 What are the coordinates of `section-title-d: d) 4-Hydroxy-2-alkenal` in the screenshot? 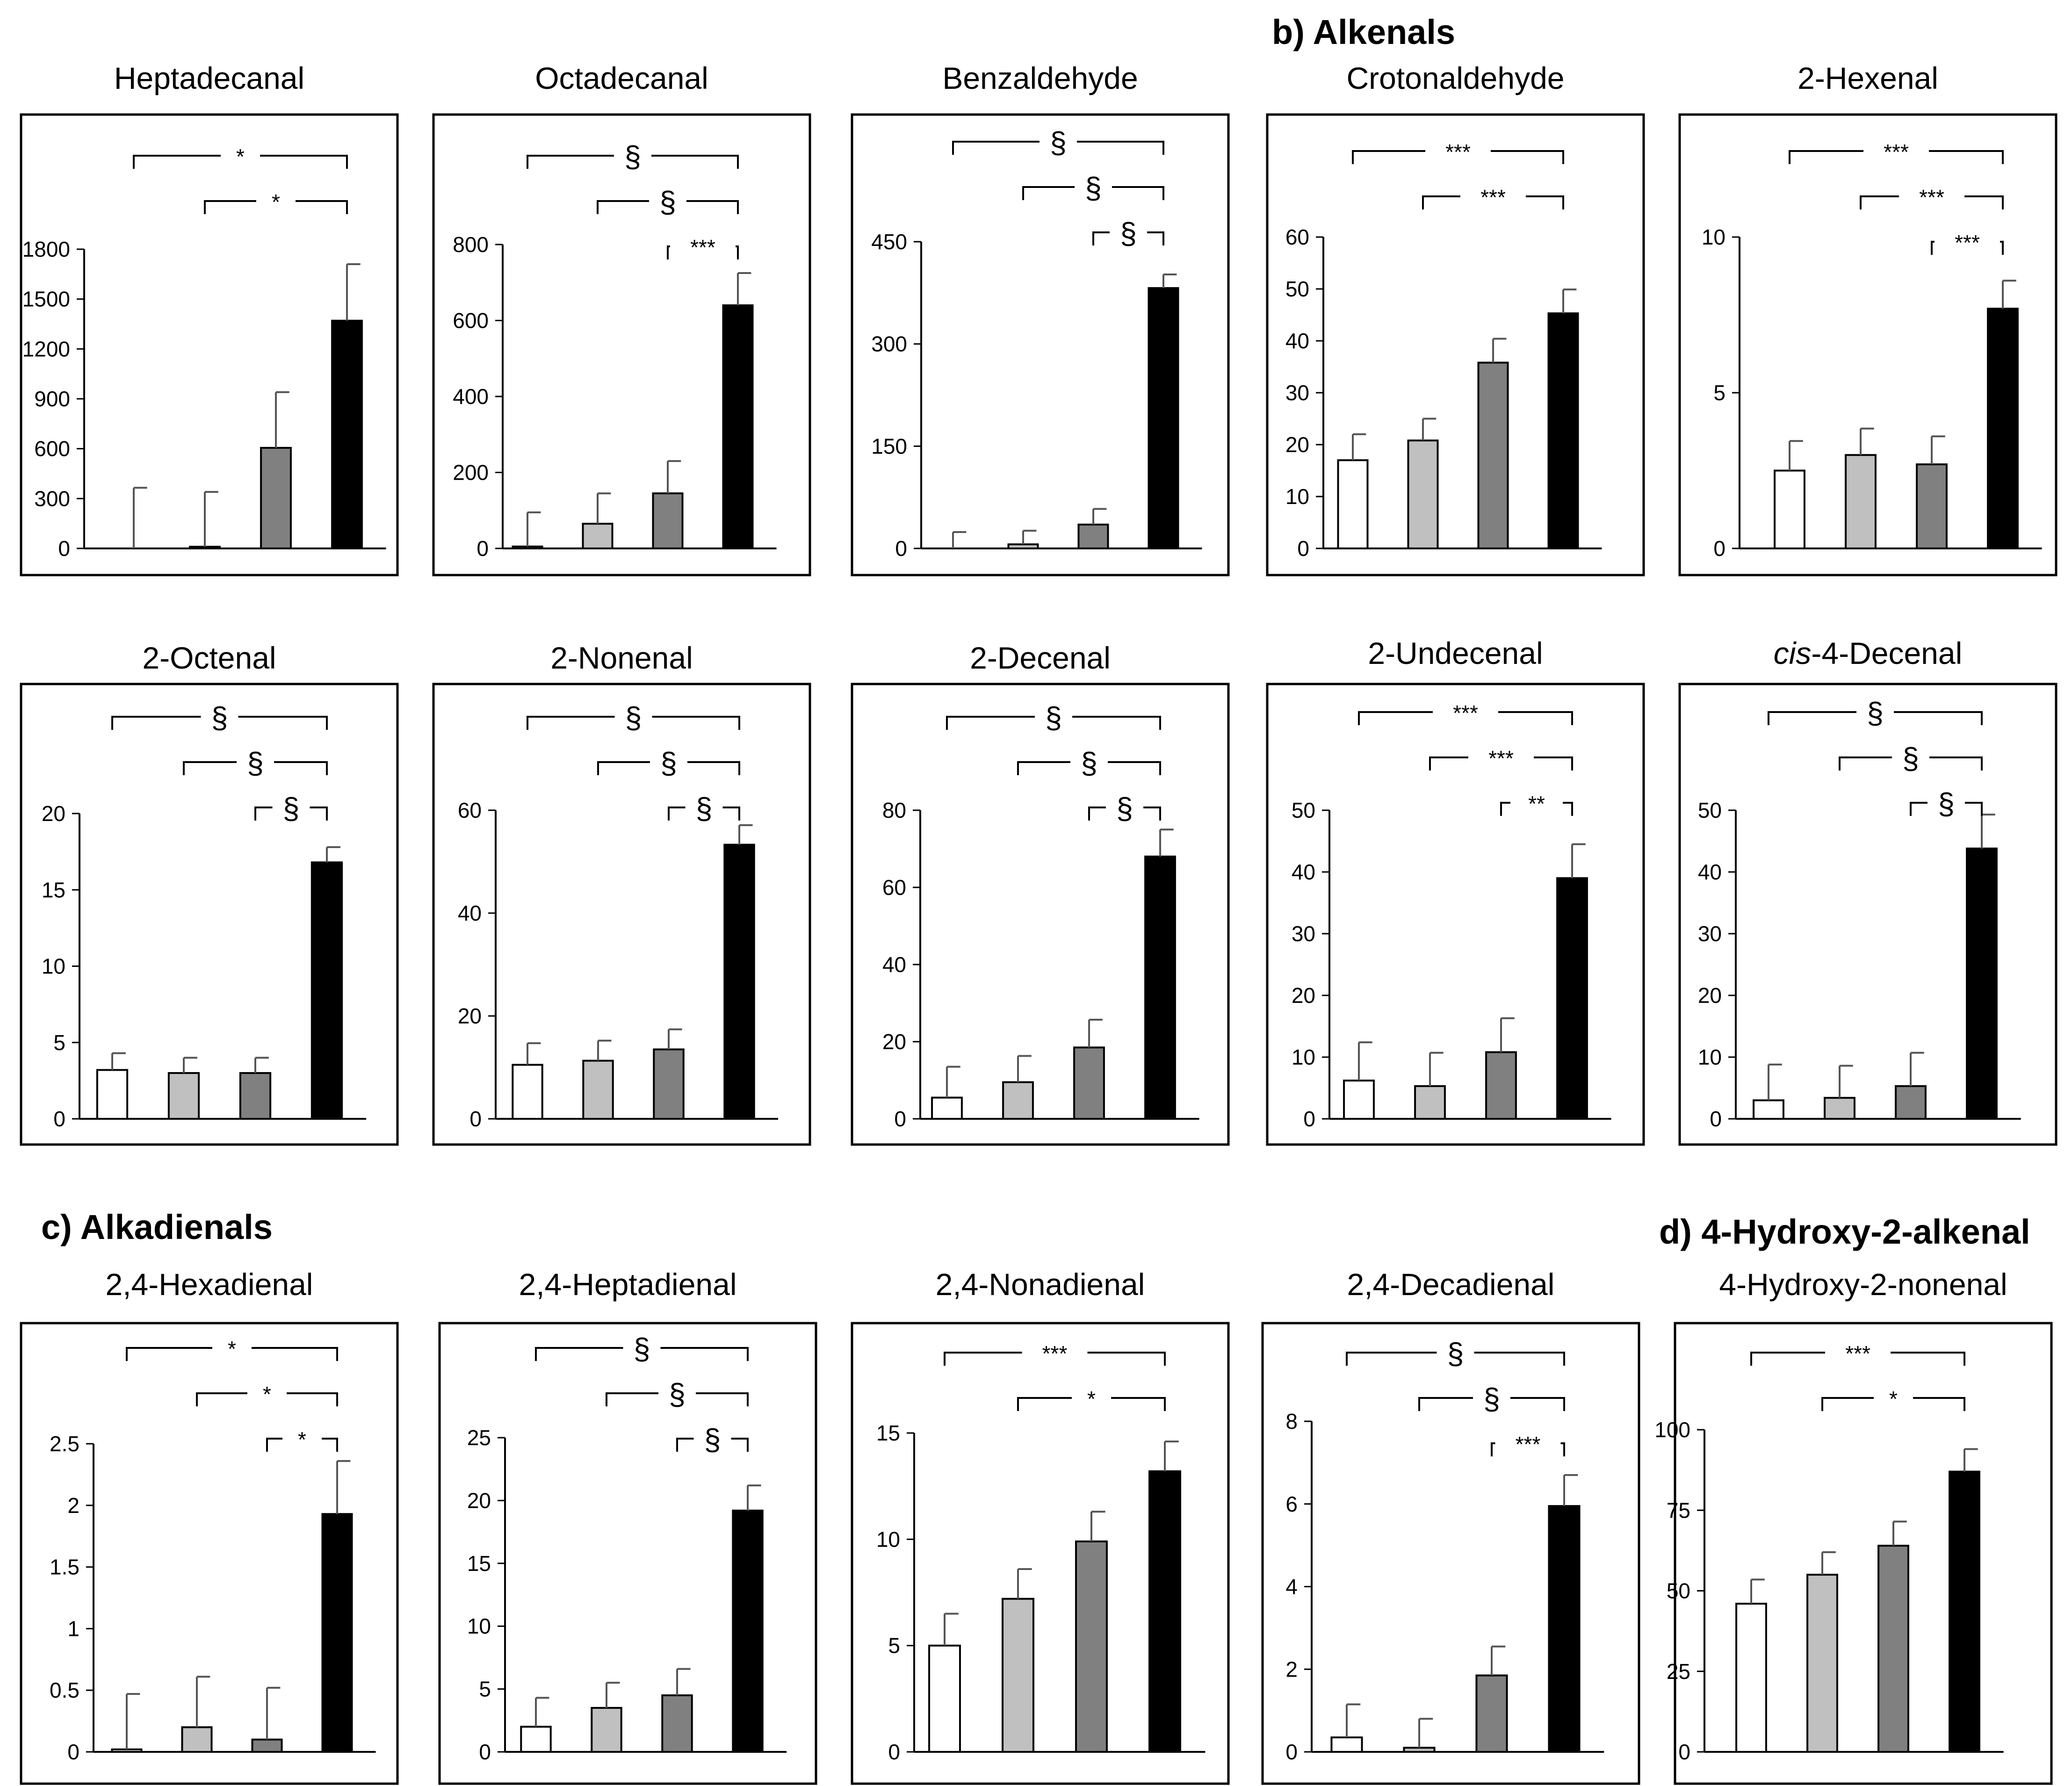 It's located at (1845, 1231).